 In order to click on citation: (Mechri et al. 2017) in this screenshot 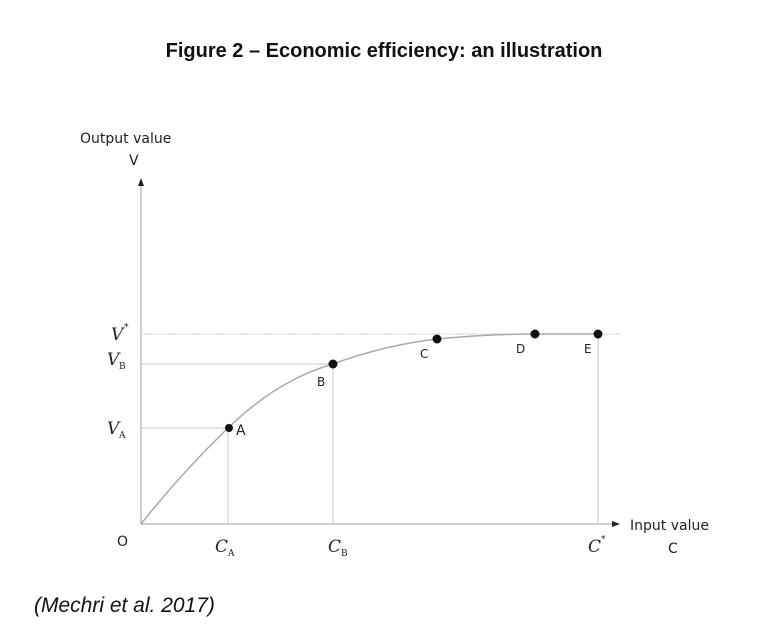, I will do `click(124, 605)`.